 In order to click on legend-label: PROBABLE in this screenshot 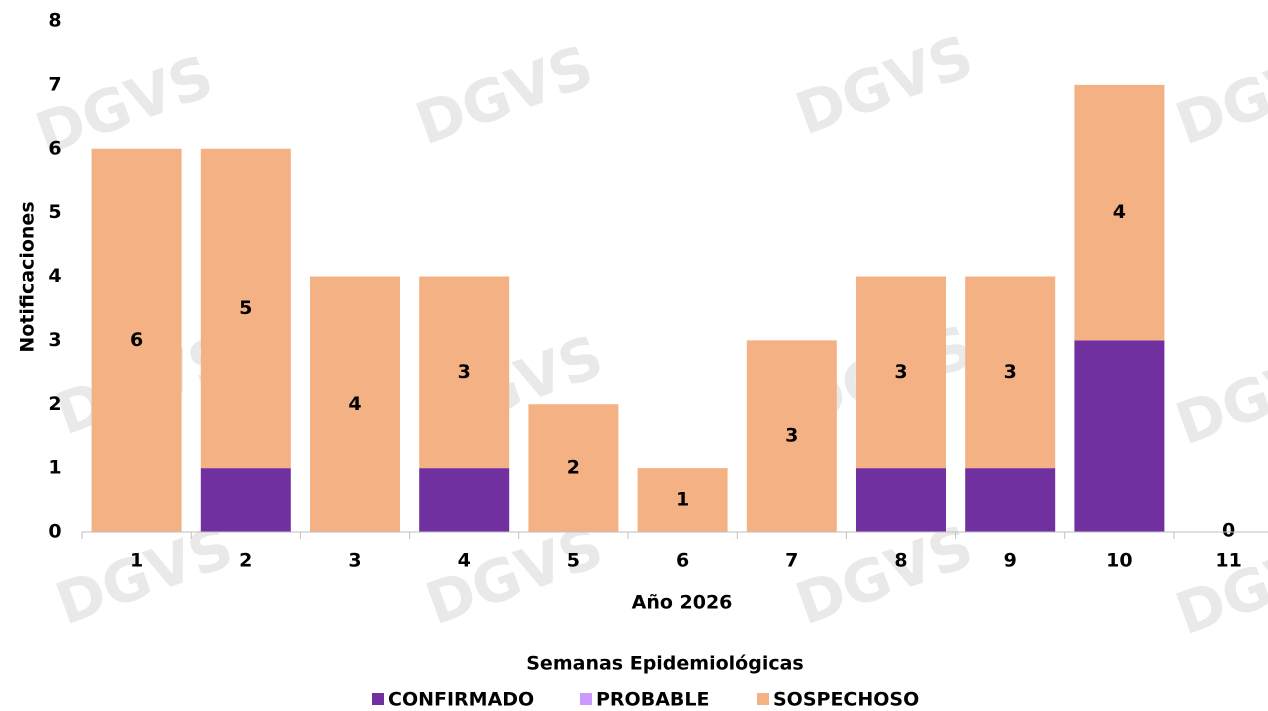, I will do `click(652, 700)`.